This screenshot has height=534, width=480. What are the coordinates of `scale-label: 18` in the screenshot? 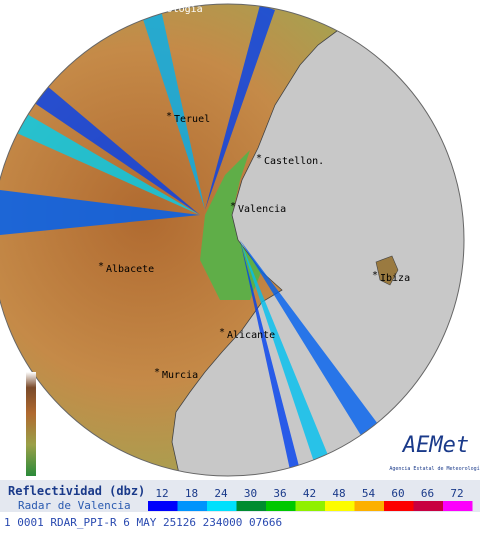 It's located at (191, 493).